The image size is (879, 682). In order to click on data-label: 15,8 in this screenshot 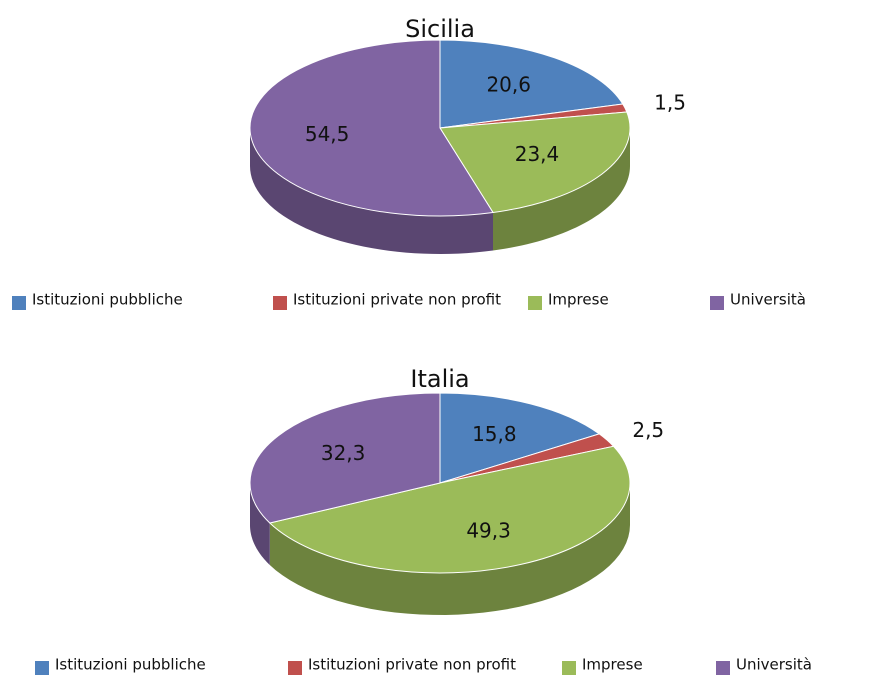, I will do `click(494, 434)`.